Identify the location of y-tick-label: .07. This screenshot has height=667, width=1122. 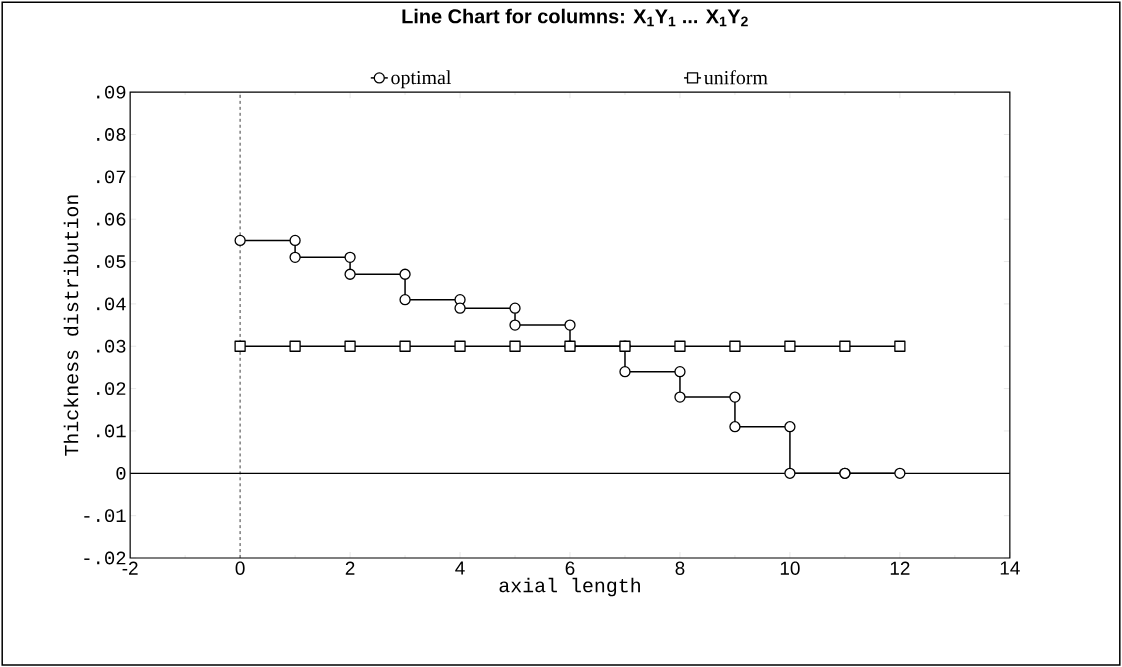
(111, 177).